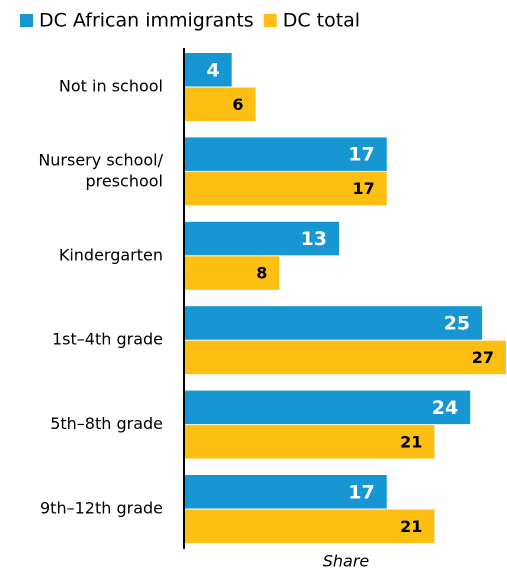 This screenshot has width=507, height=572. What do you see at coordinates (321, 21) in the screenshot?
I see `legend-label: DC total` at bounding box center [321, 21].